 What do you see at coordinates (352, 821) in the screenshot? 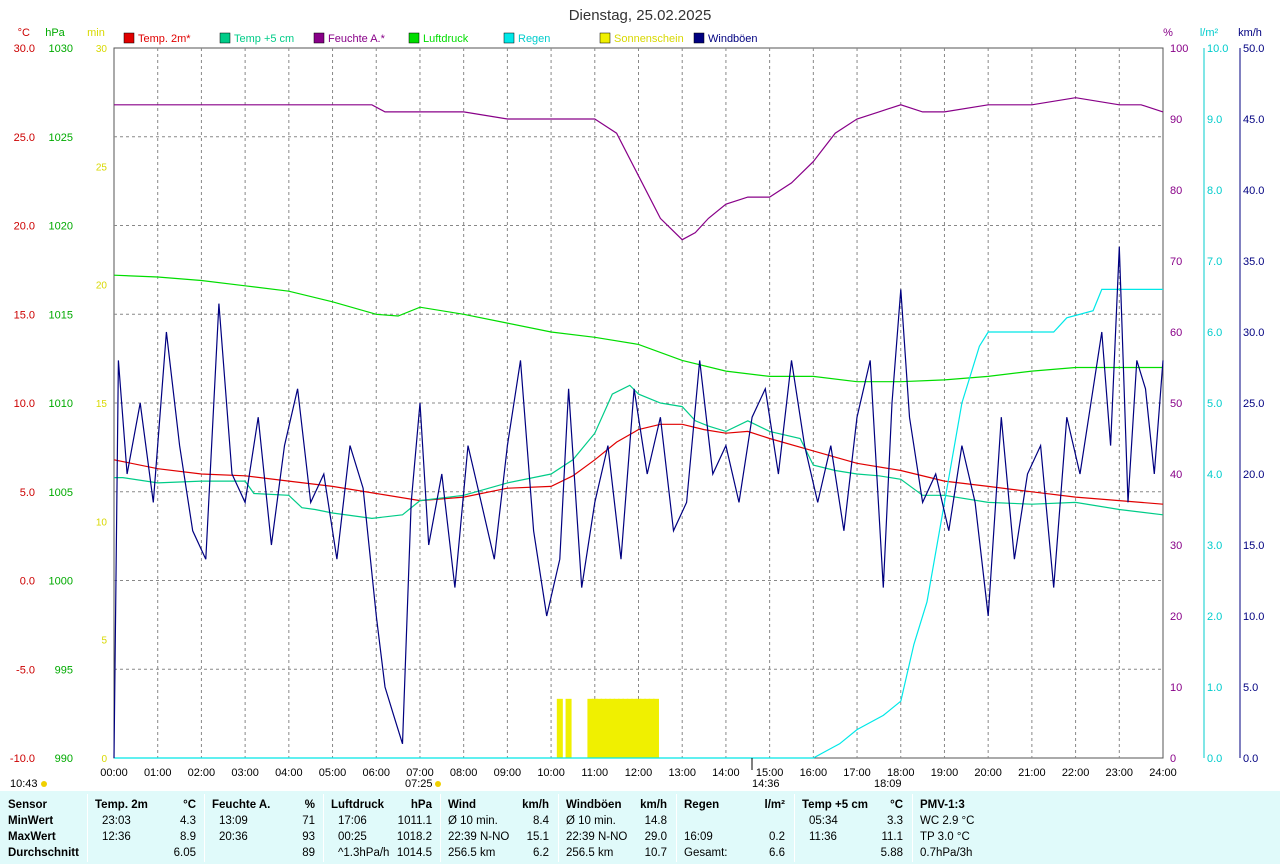
I see `stats-cell-label: 17:06` at bounding box center [352, 821].